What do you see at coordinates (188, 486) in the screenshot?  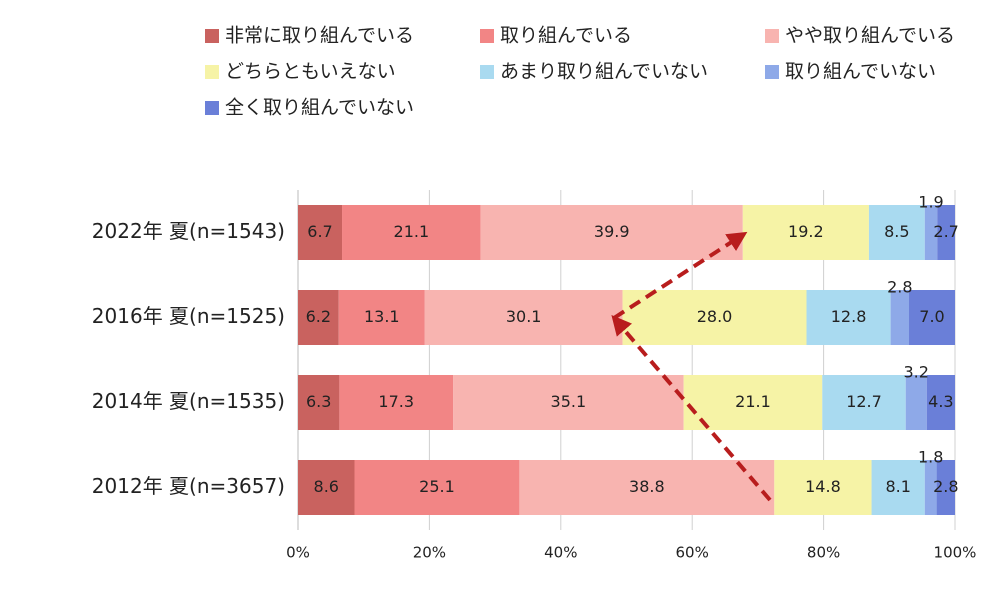 I see `y-tick-label: 2012年 夏(n=3657)` at bounding box center [188, 486].